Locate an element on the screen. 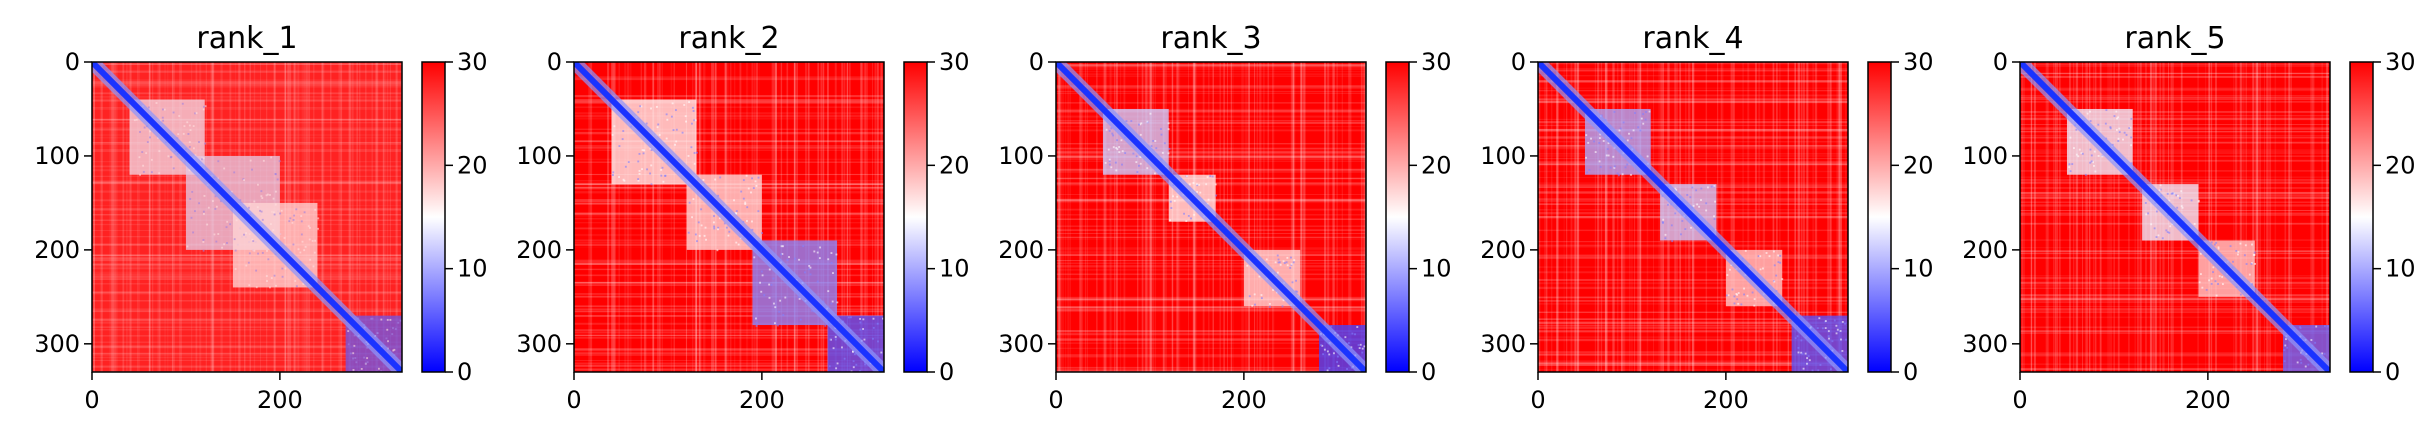 Image resolution: width=2435 pixels, height=438 pixels. x-tick-label: 200 is located at coordinates (1726, 400).